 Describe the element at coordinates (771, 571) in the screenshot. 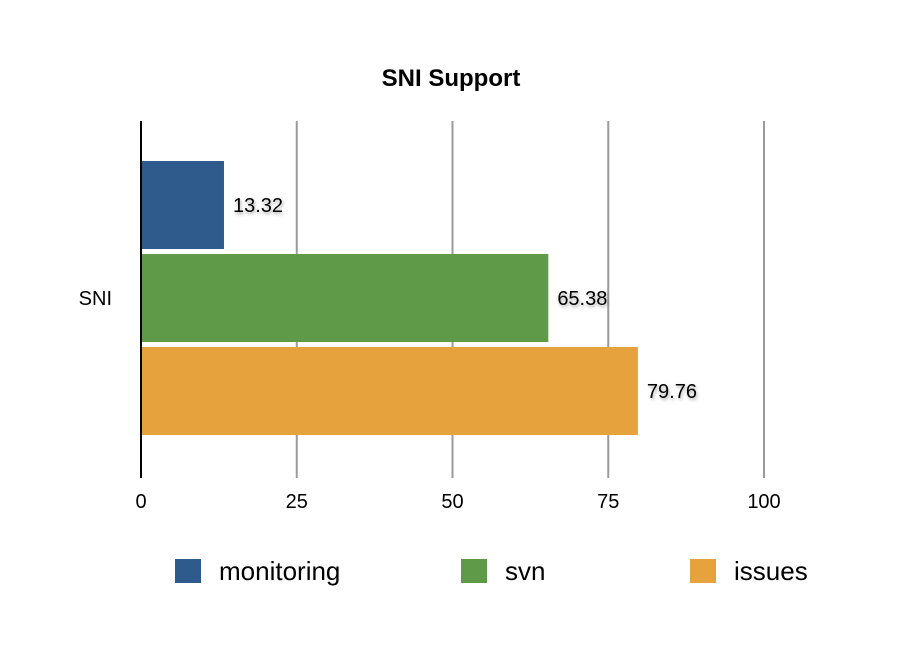

I see `legend-label-issues: issues` at that location.